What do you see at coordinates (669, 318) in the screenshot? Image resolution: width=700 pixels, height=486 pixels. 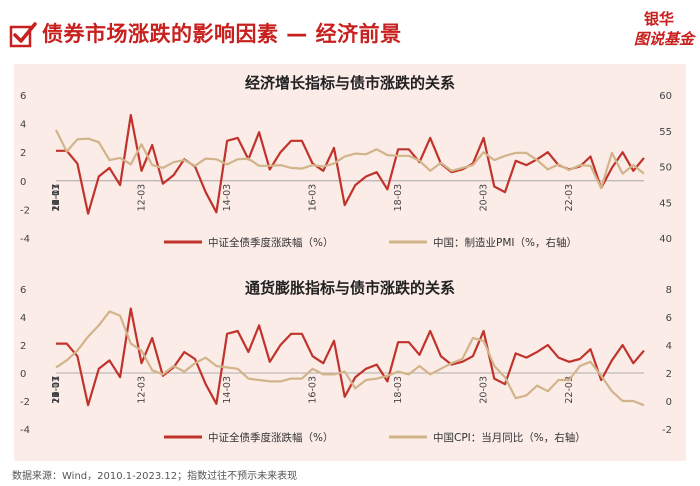 I see `y-tick-right: 6` at bounding box center [669, 318].